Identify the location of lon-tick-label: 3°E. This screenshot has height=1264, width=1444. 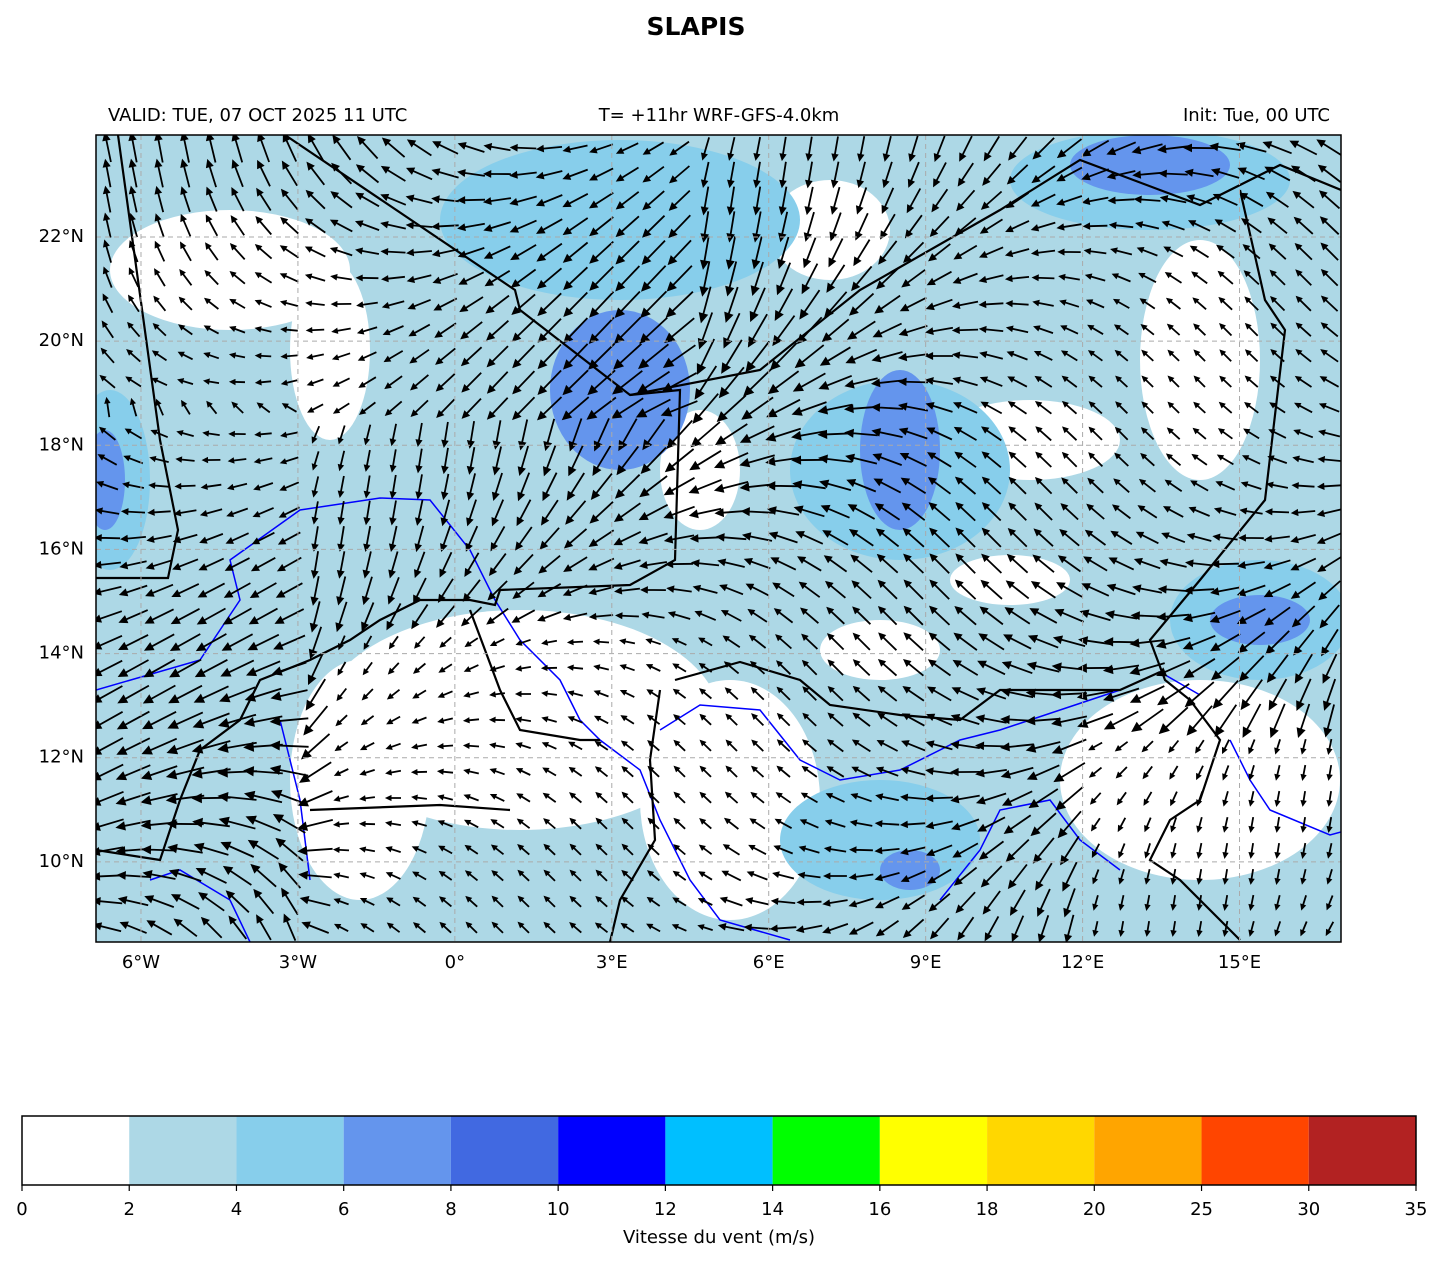
(612, 962).